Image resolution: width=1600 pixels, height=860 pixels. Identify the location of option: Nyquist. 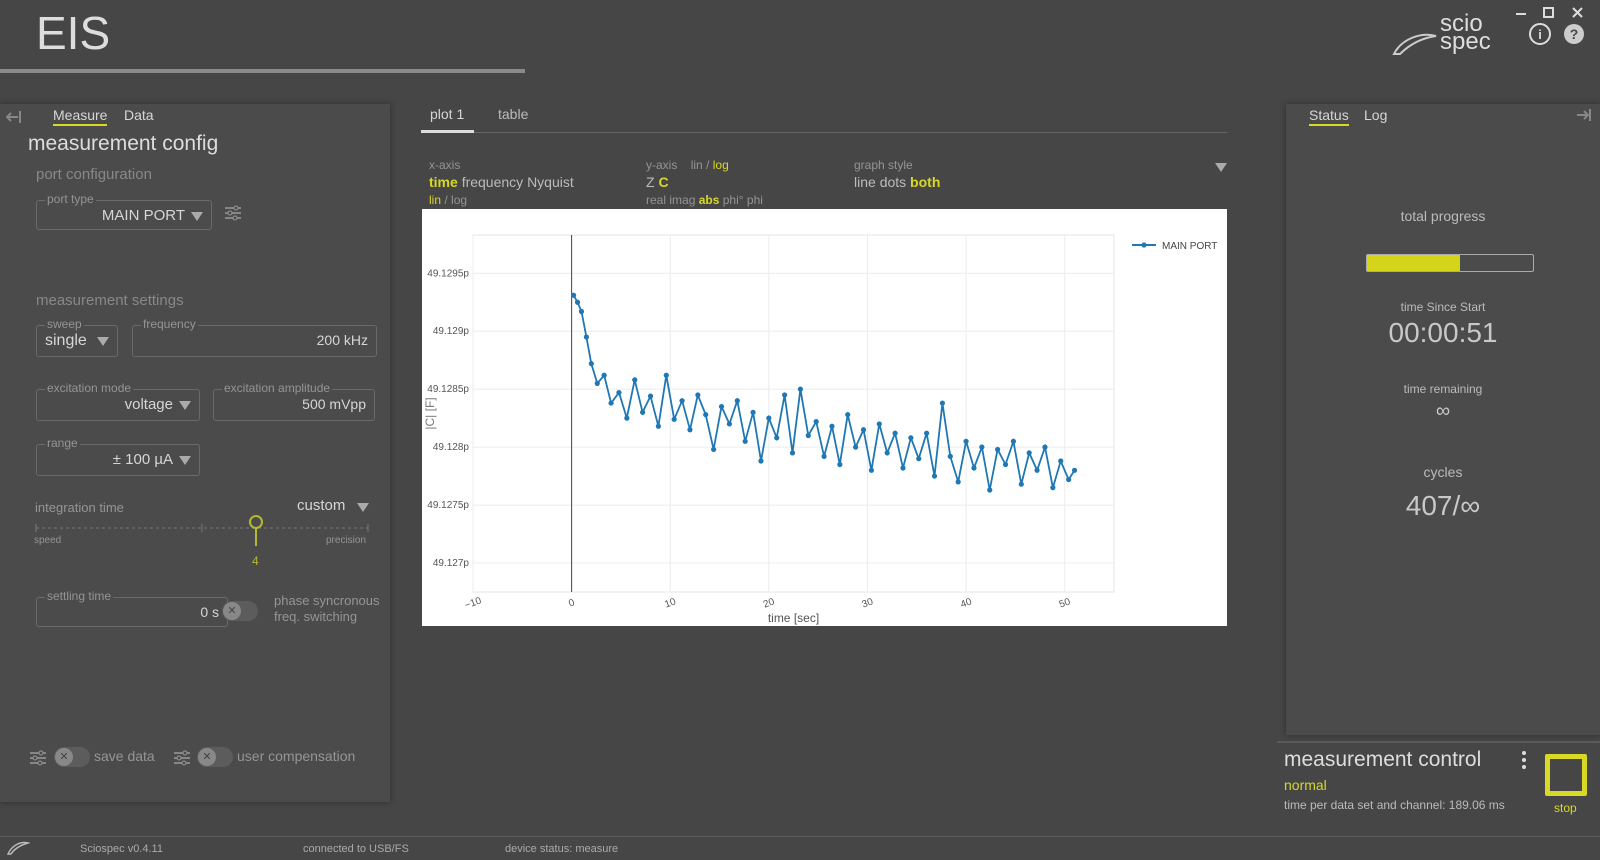
(550, 182).